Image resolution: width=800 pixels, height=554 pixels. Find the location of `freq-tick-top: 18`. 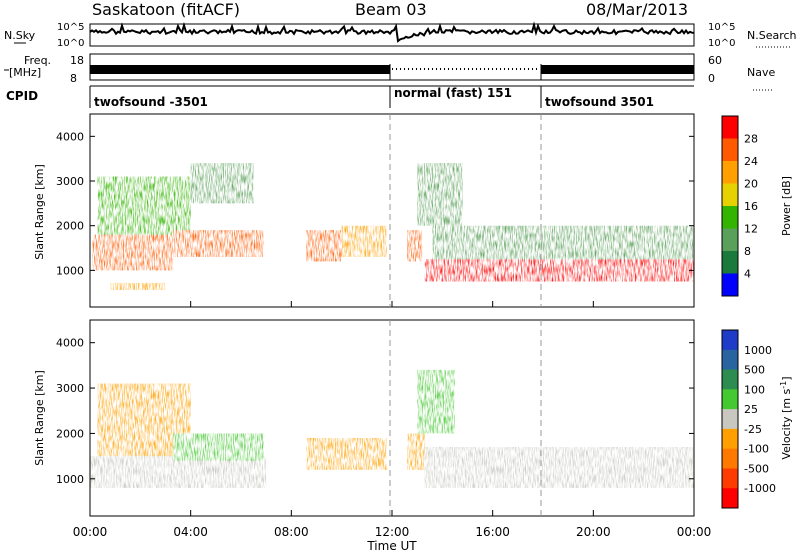

freq-tick-top: 18 is located at coordinates (77, 60).